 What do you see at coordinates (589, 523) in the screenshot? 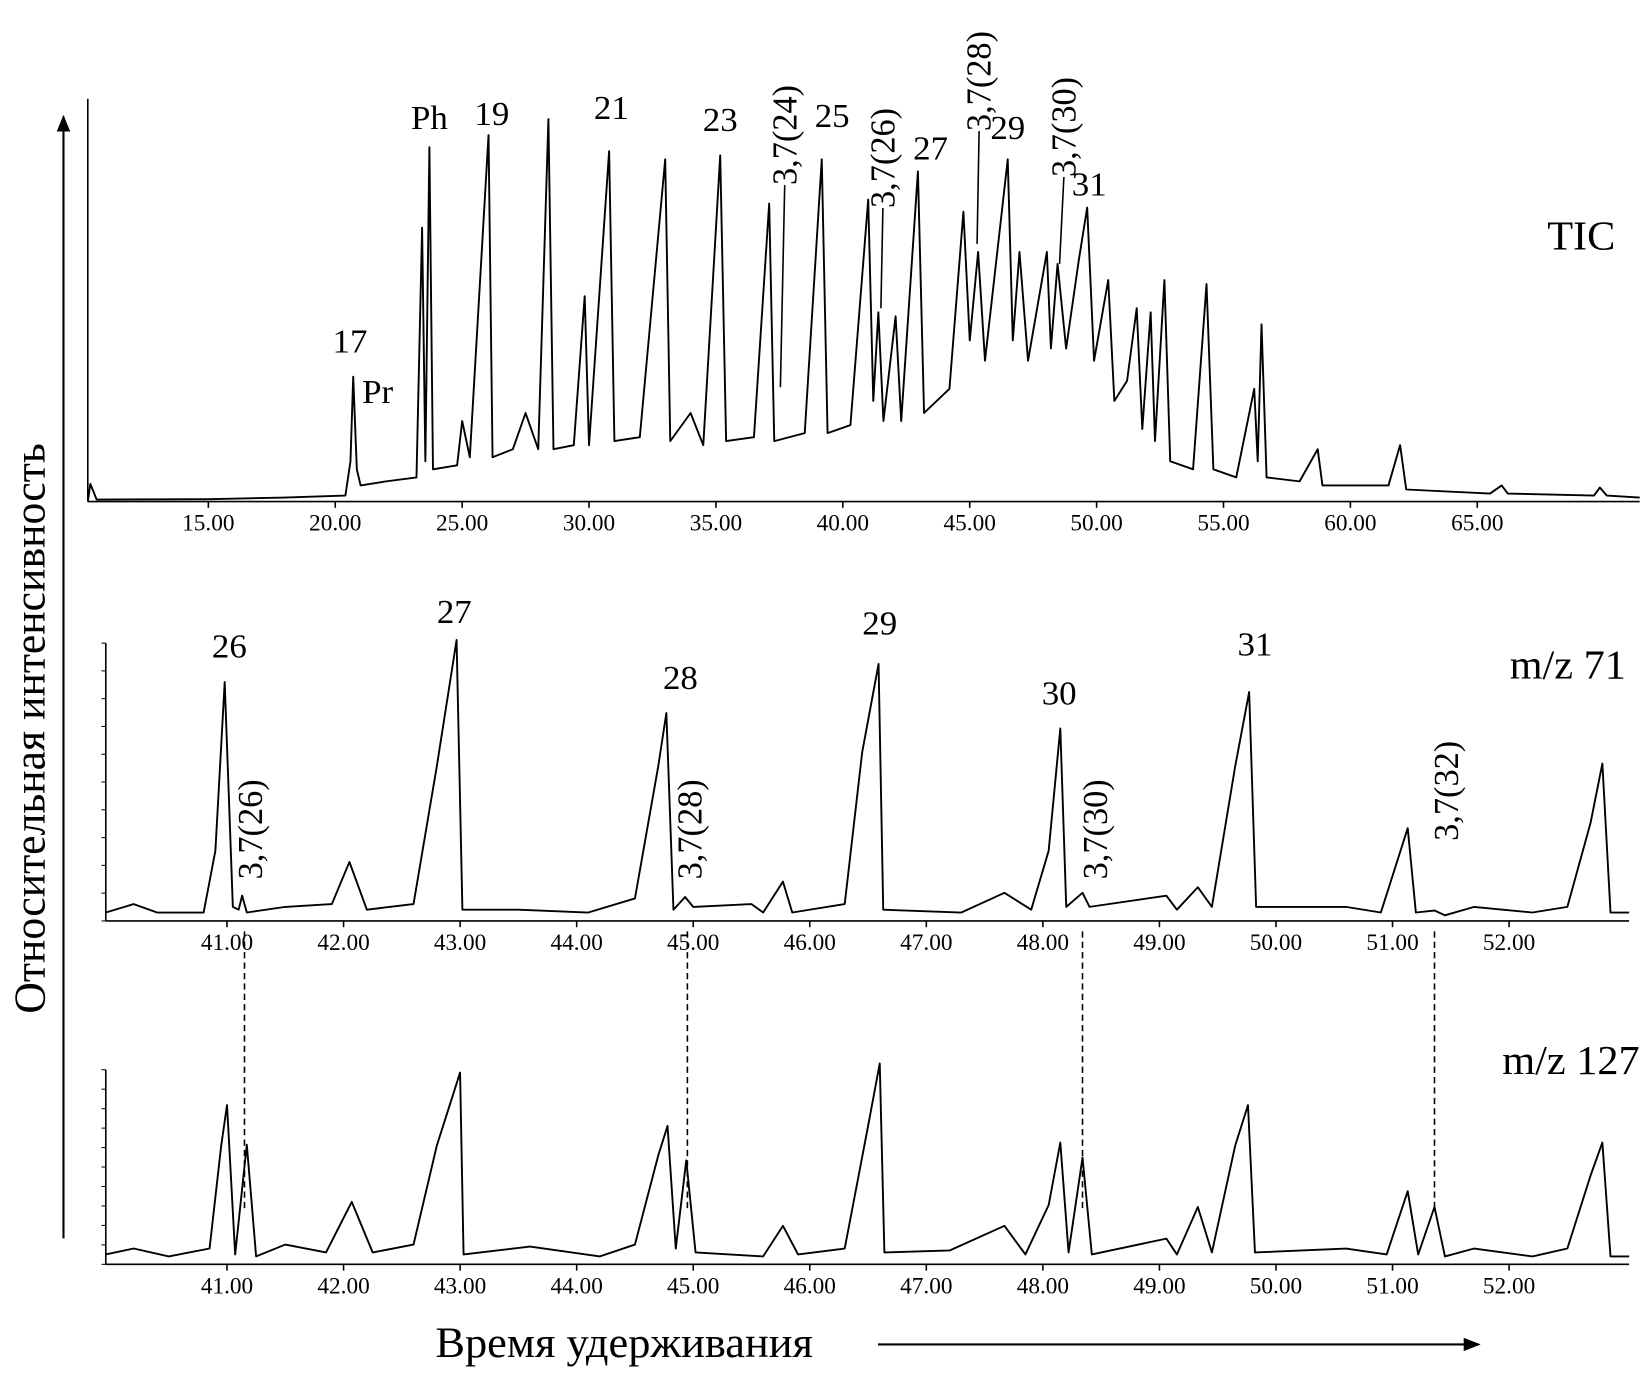
I see `x-tick-label: 30.00` at bounding box center [589, 523].